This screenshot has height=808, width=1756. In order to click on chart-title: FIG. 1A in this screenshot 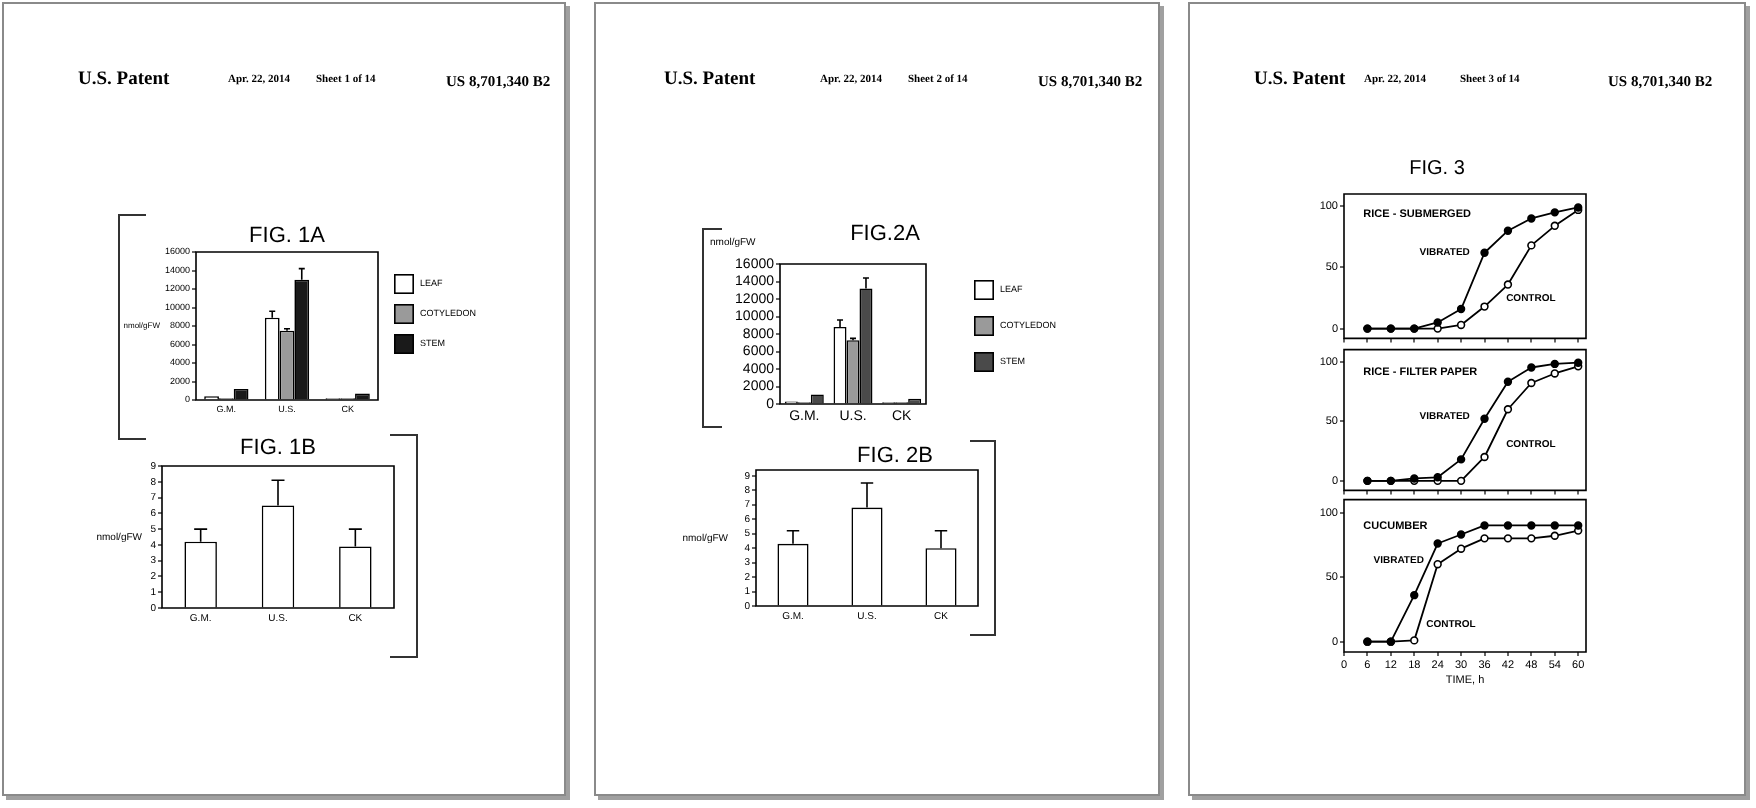, I will do `click(288, 236)`.